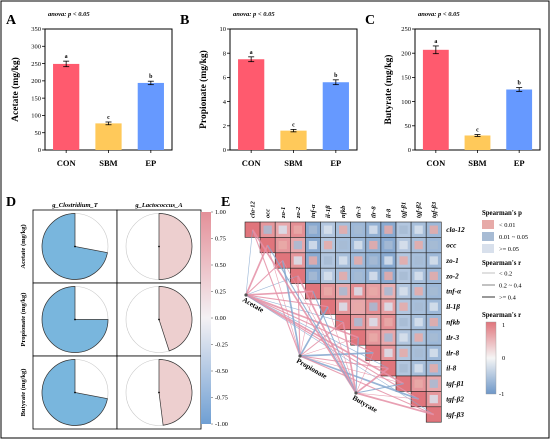 This screenshot has width=550, height=439. I want to click on colorbar-tick-label: 0.00, so click(220, 318).